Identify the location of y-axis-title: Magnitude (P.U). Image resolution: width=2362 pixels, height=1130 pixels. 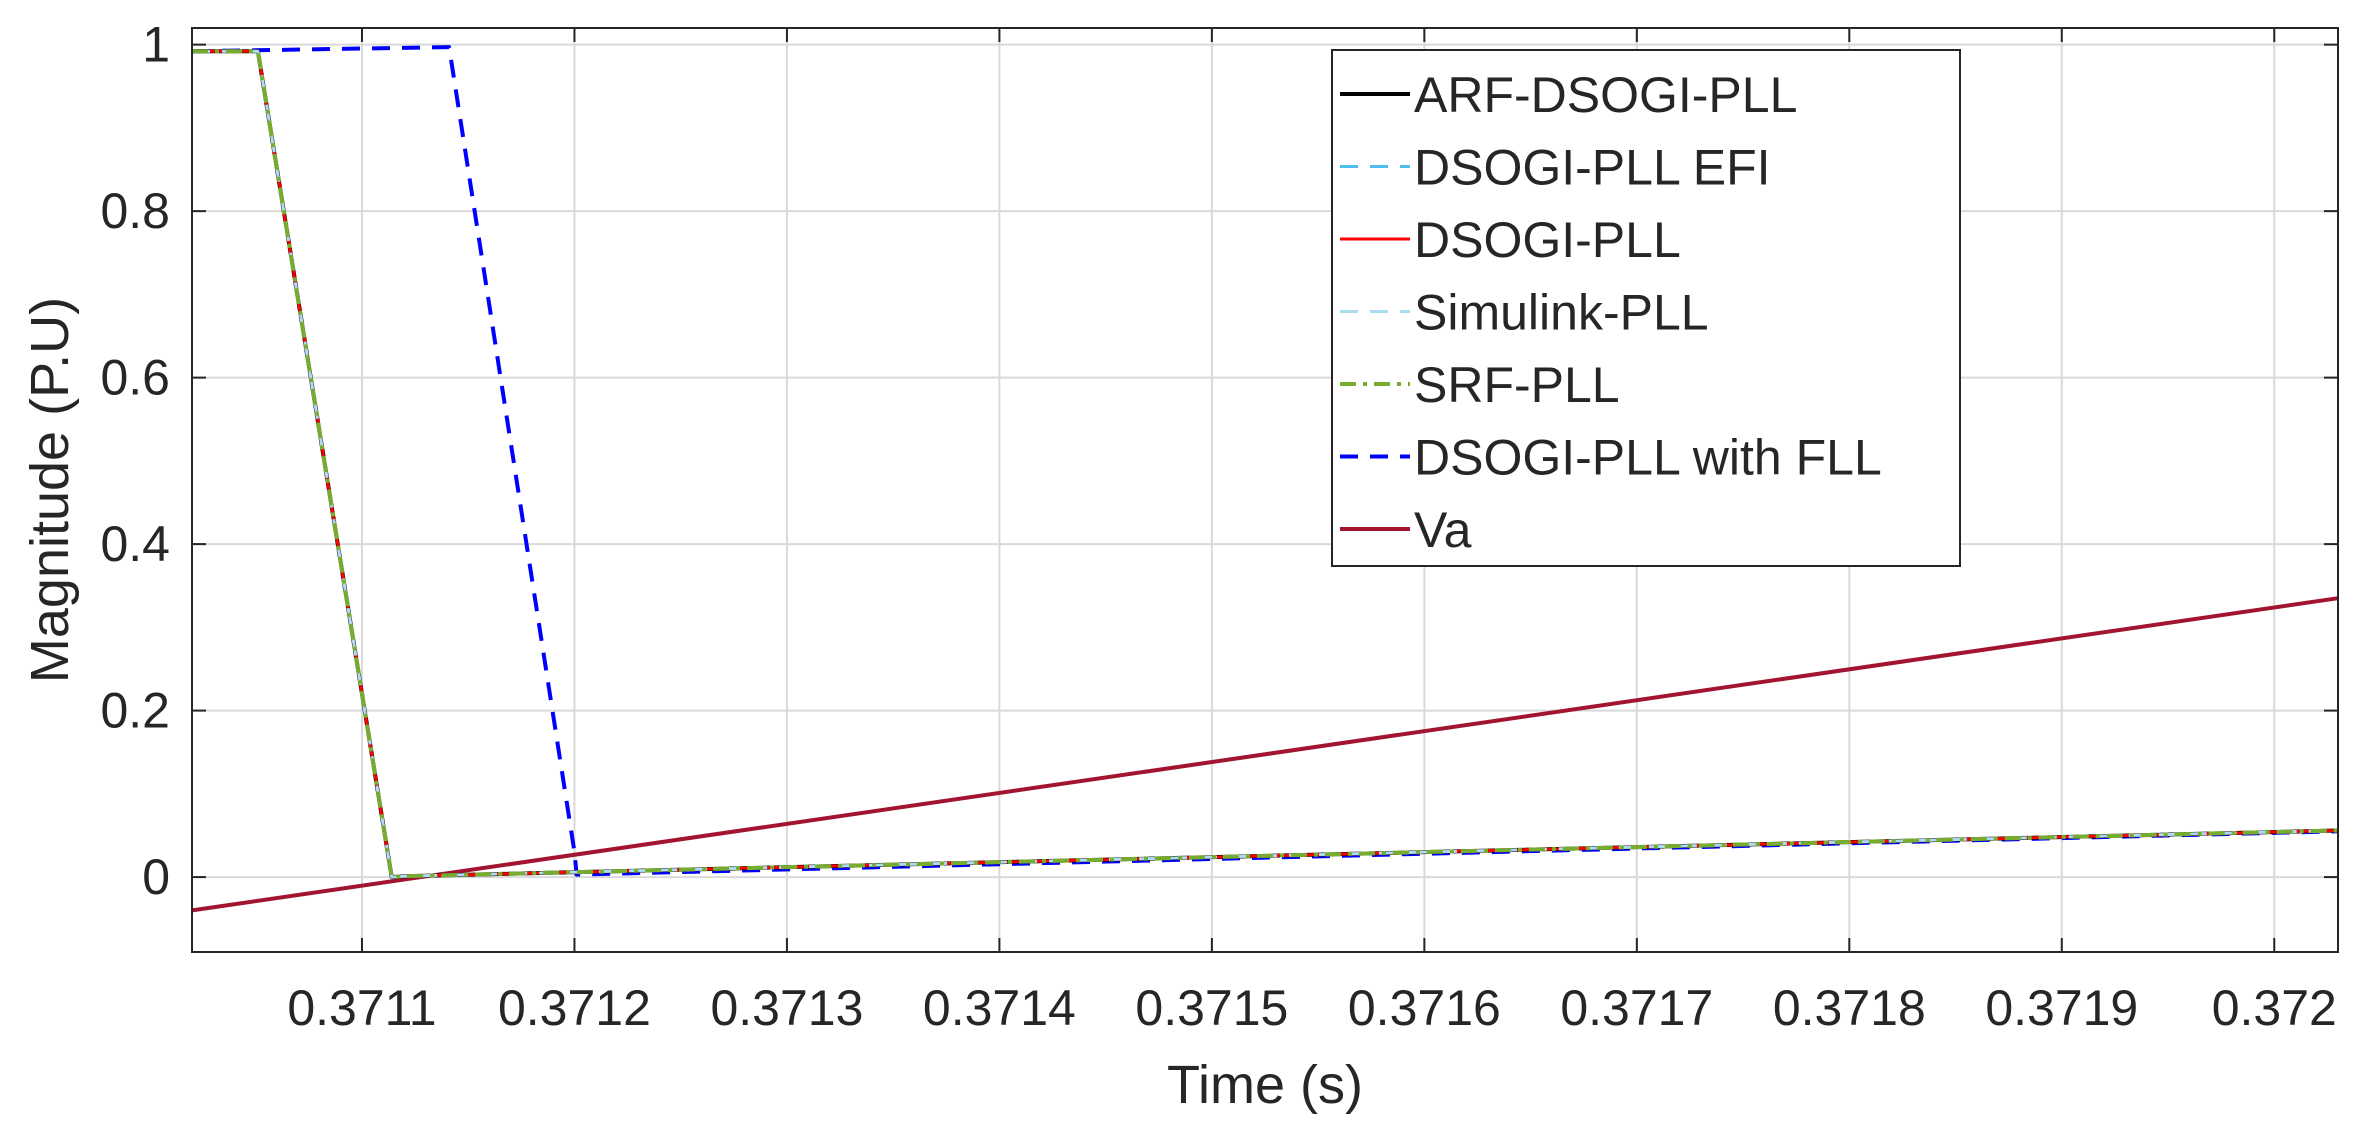
(50, 490).